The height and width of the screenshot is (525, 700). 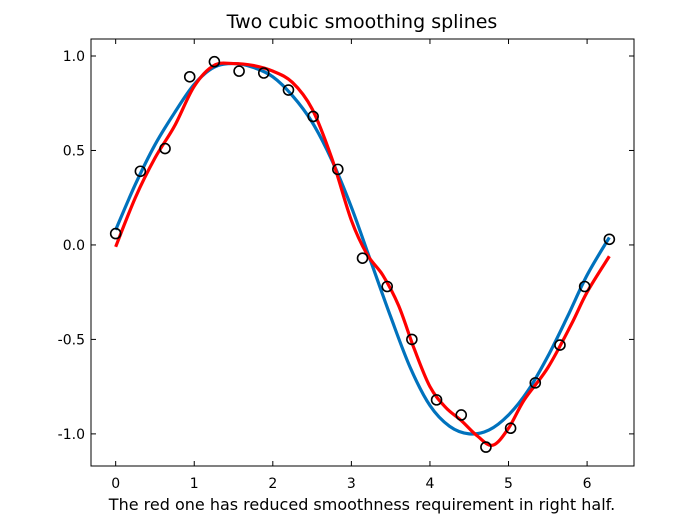 I want to click on chart-title: Two cubic smoothing splines, so click(x=362, y=22).